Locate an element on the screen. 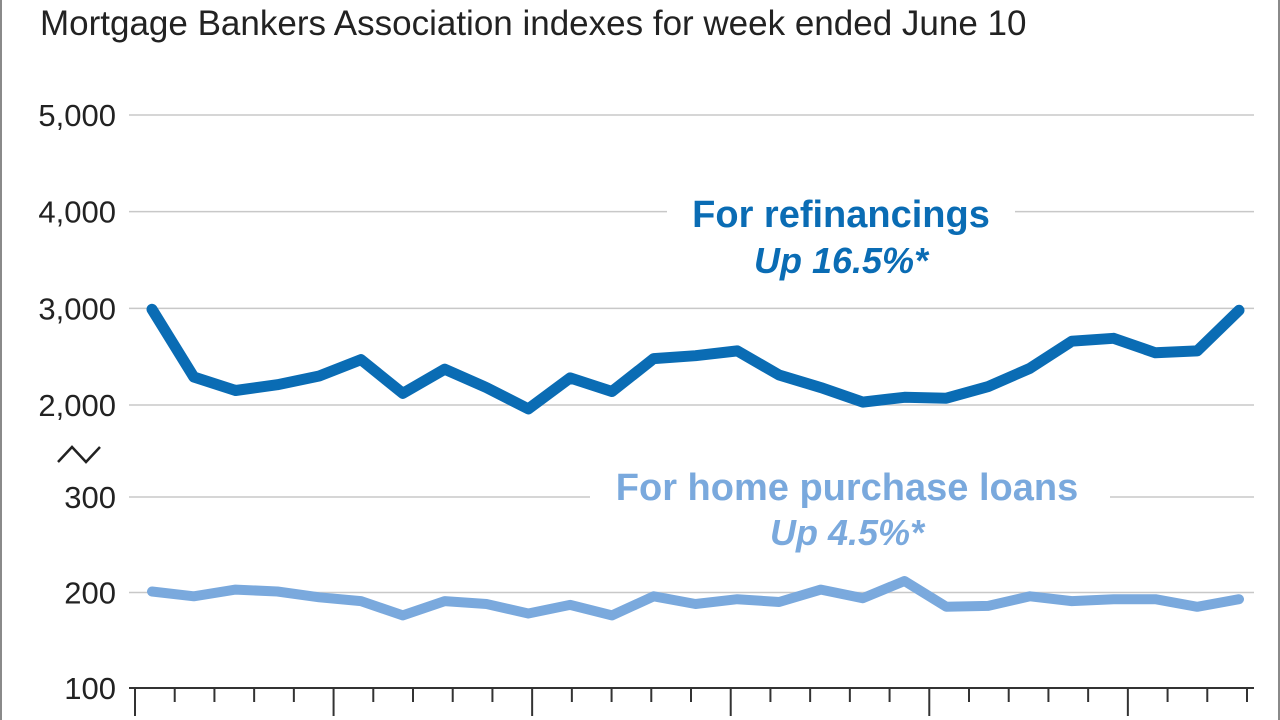  axis-break-icon is located at coordinates (79, 454).